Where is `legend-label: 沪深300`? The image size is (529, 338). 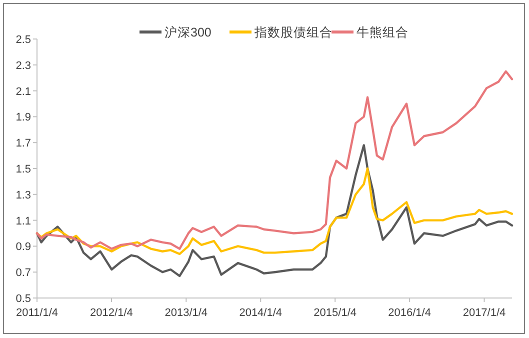 legend-label: 沪深300 is located at coordinates (188, 32).